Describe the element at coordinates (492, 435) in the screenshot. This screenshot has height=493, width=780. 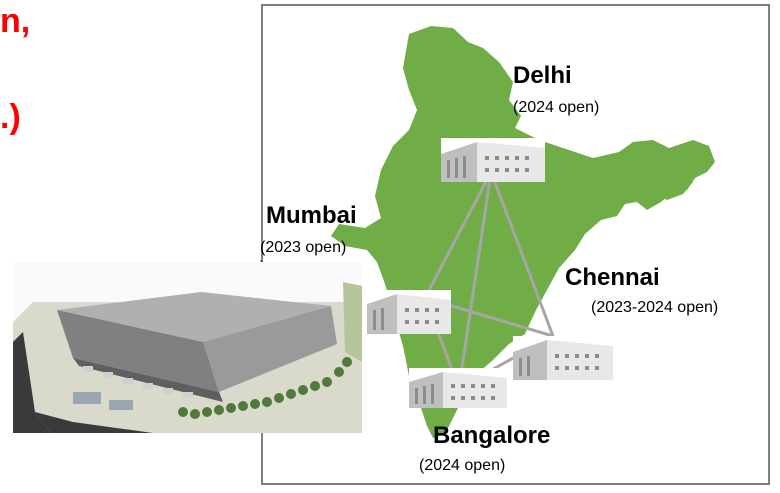
I see `city-label-bangalore: Bangalore` at that location.